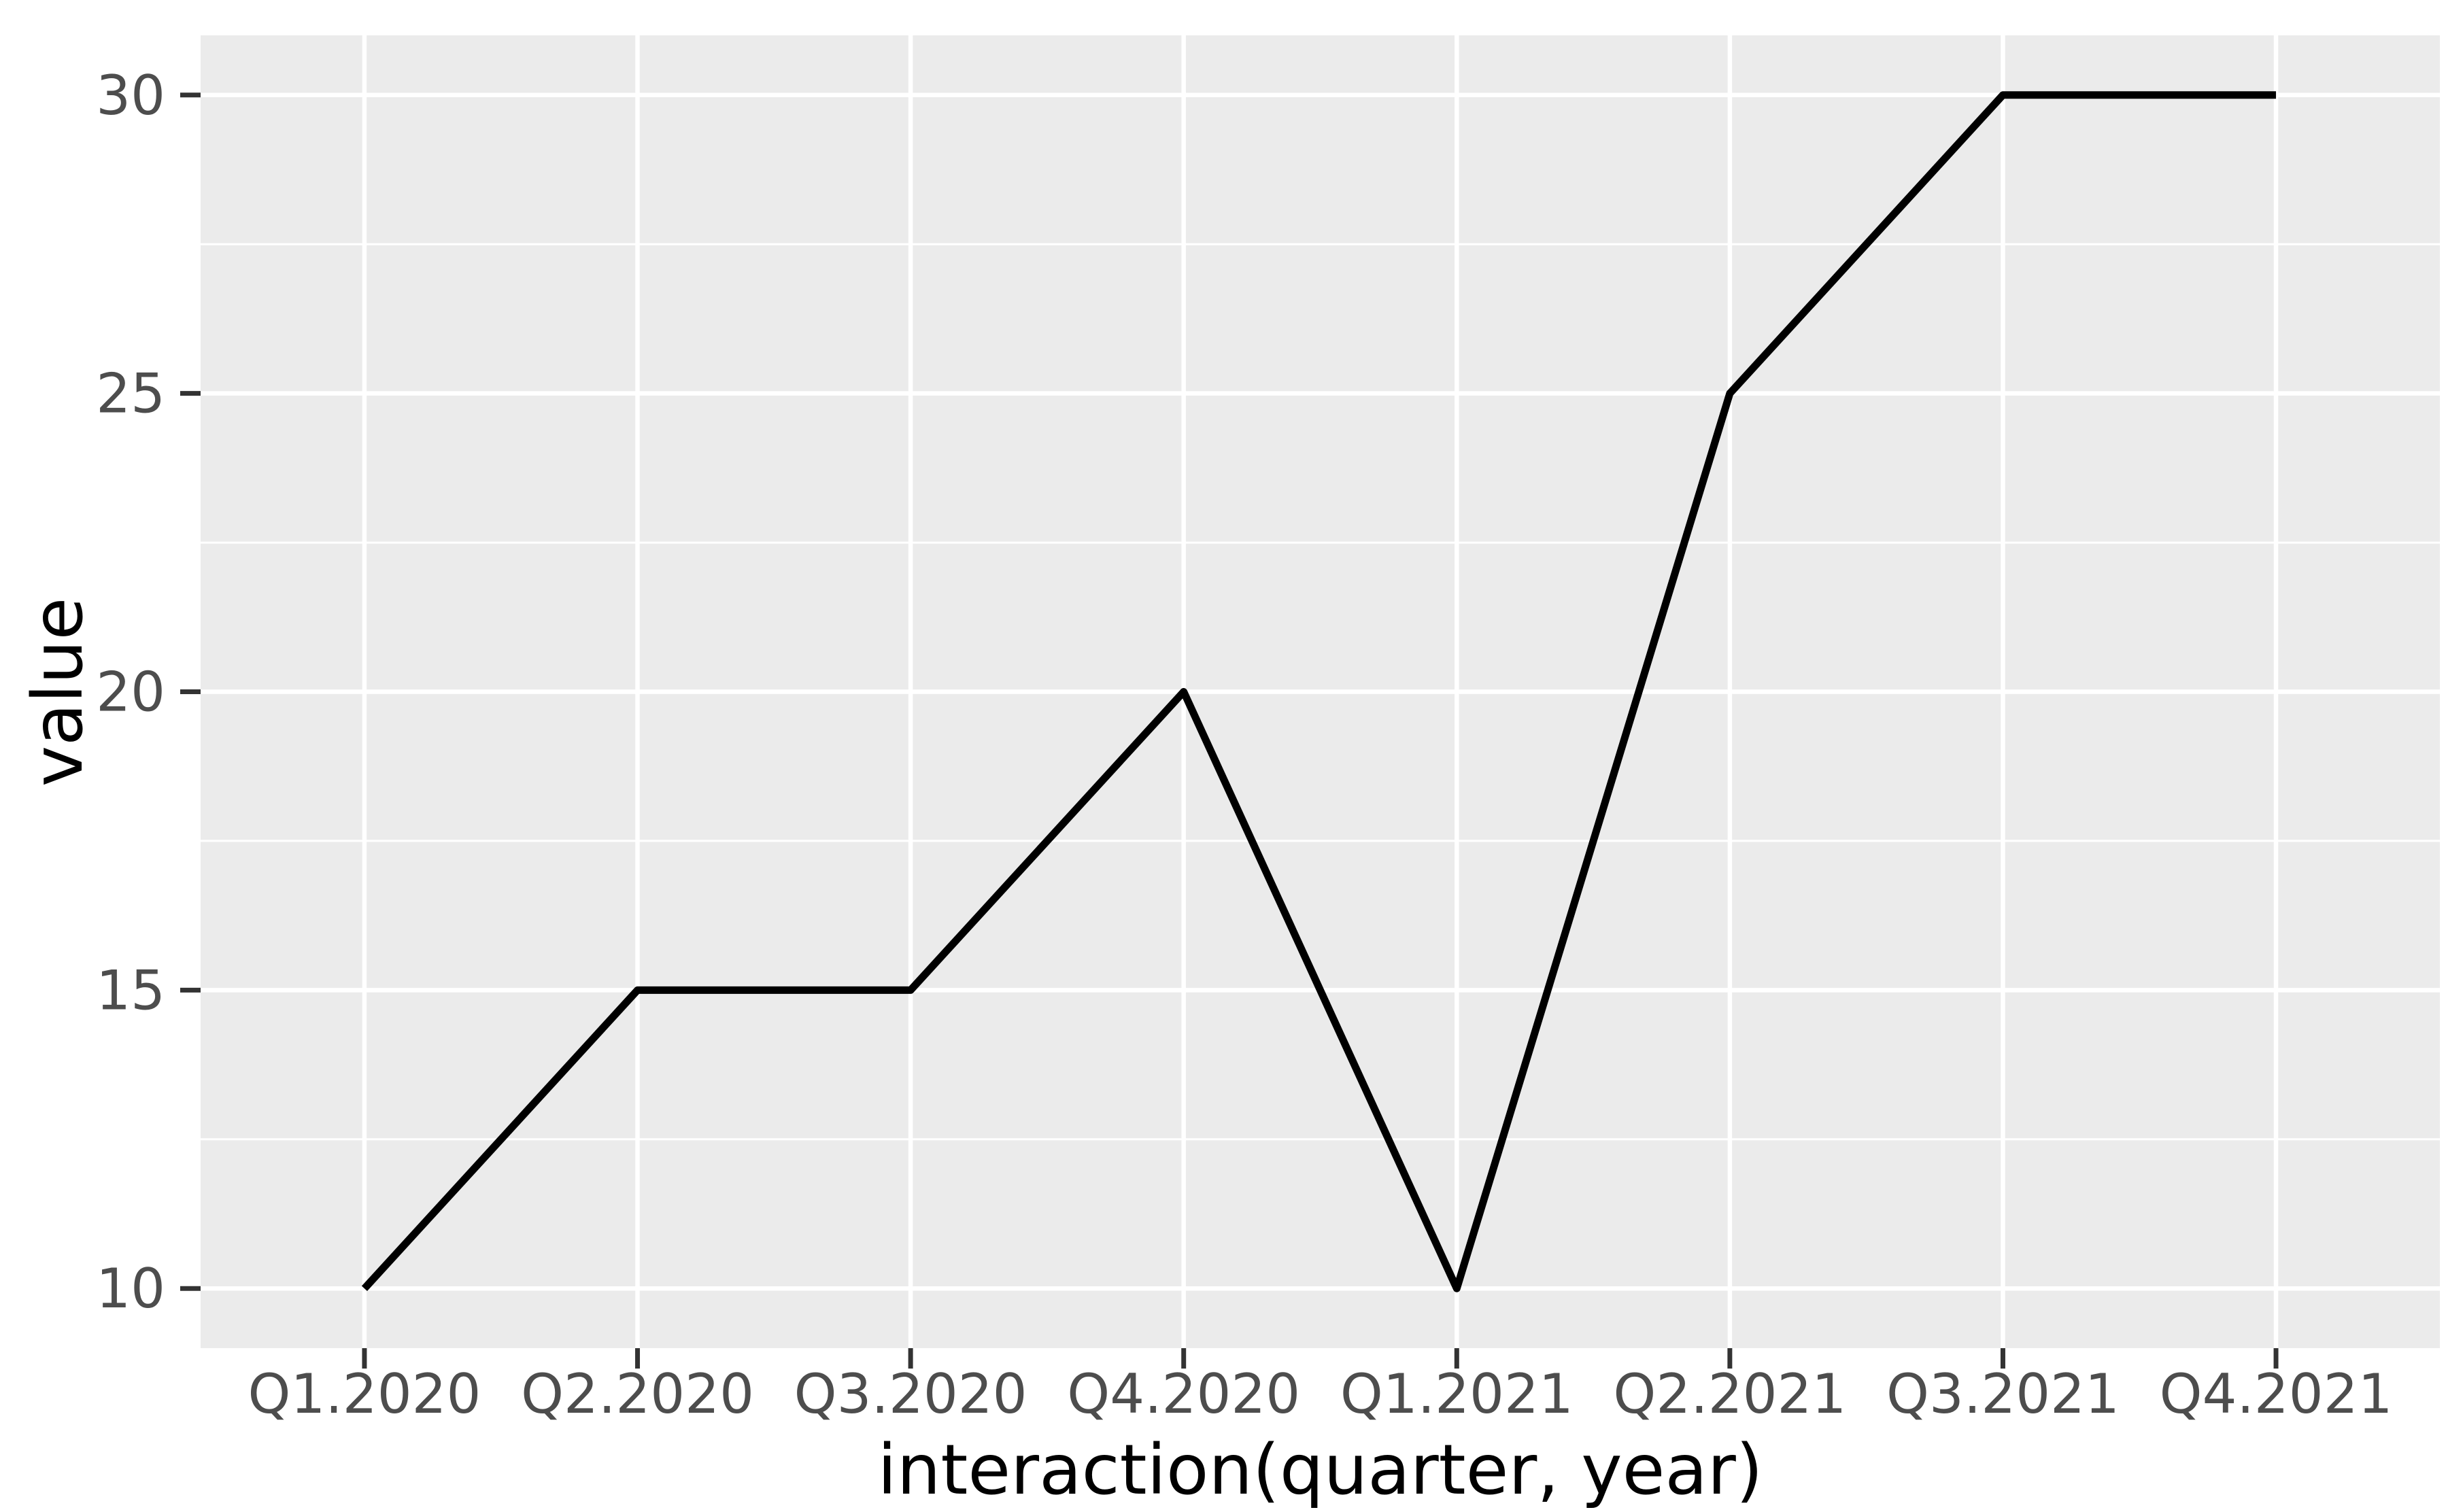 The image size is (2448, 1512). What do you see at coordinates (131, 394) in the screenshot?
I see `y-tick-label: 25` at bounding box center [131, 394].